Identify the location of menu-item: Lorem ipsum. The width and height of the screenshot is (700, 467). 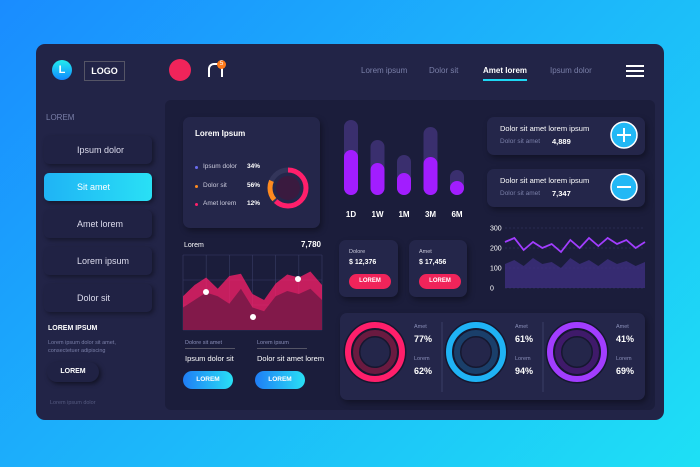
(98, 261).